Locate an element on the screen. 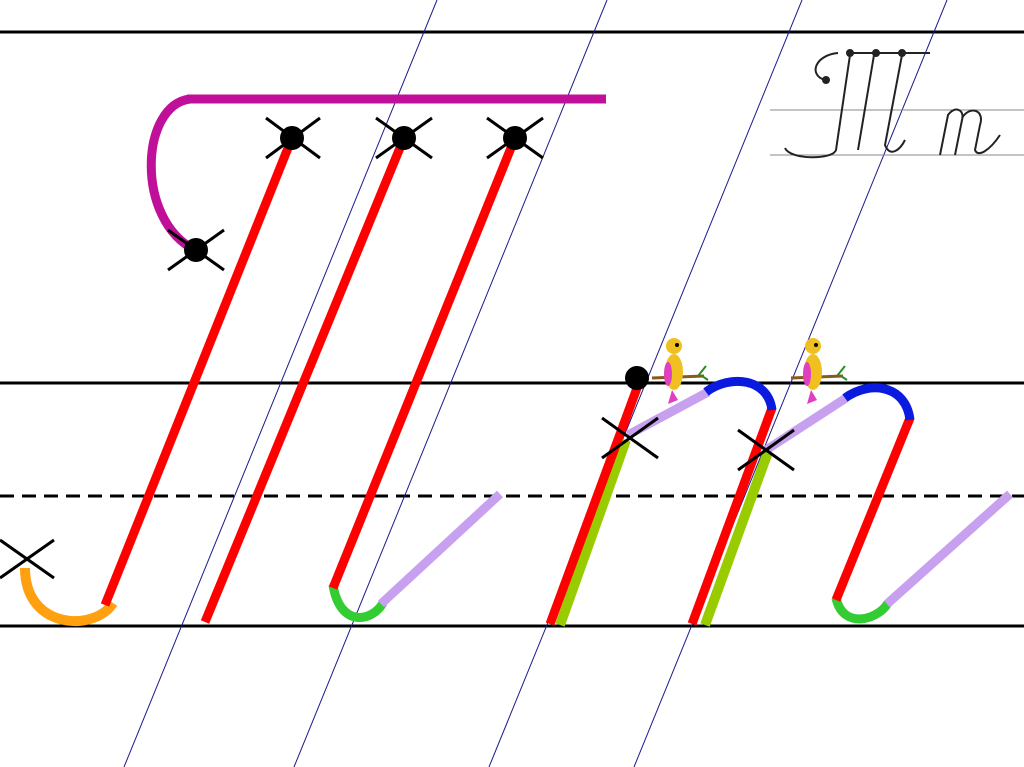 The image size is (1024, 767). cap-curl-stroke is located at coordinates (172, 174).